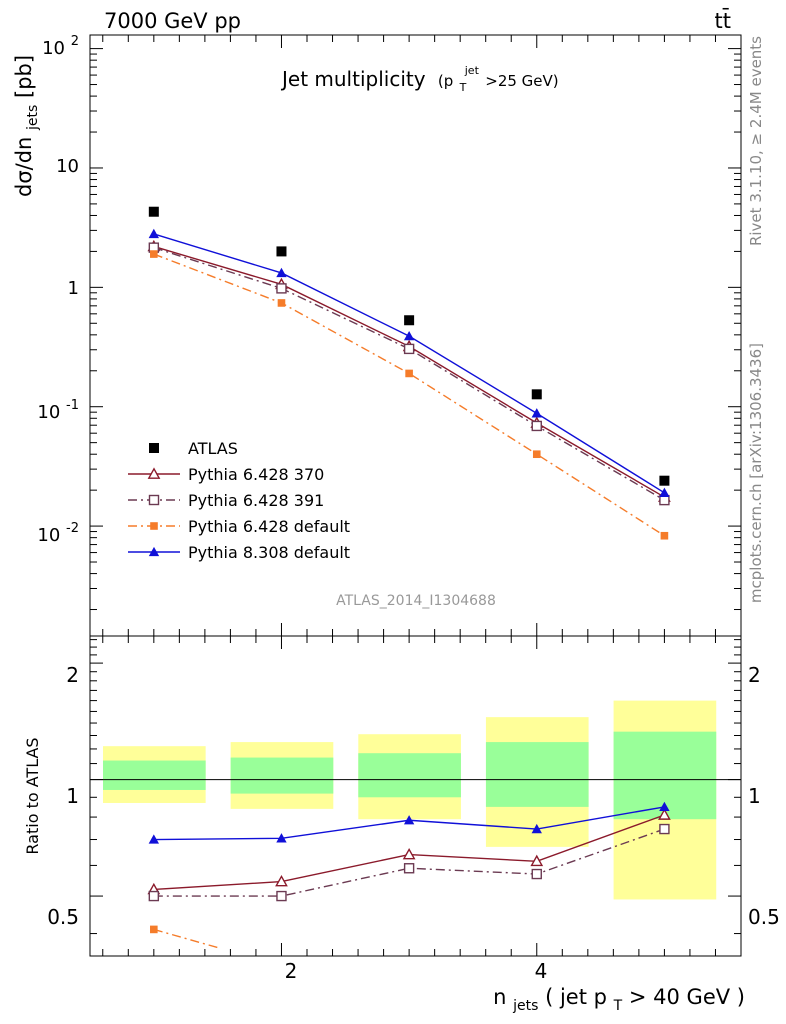  What do you see at coordinates (541, 971) in the screenshot?
I see `x-tick-label-4: 4` at bounding box center [541, 971].